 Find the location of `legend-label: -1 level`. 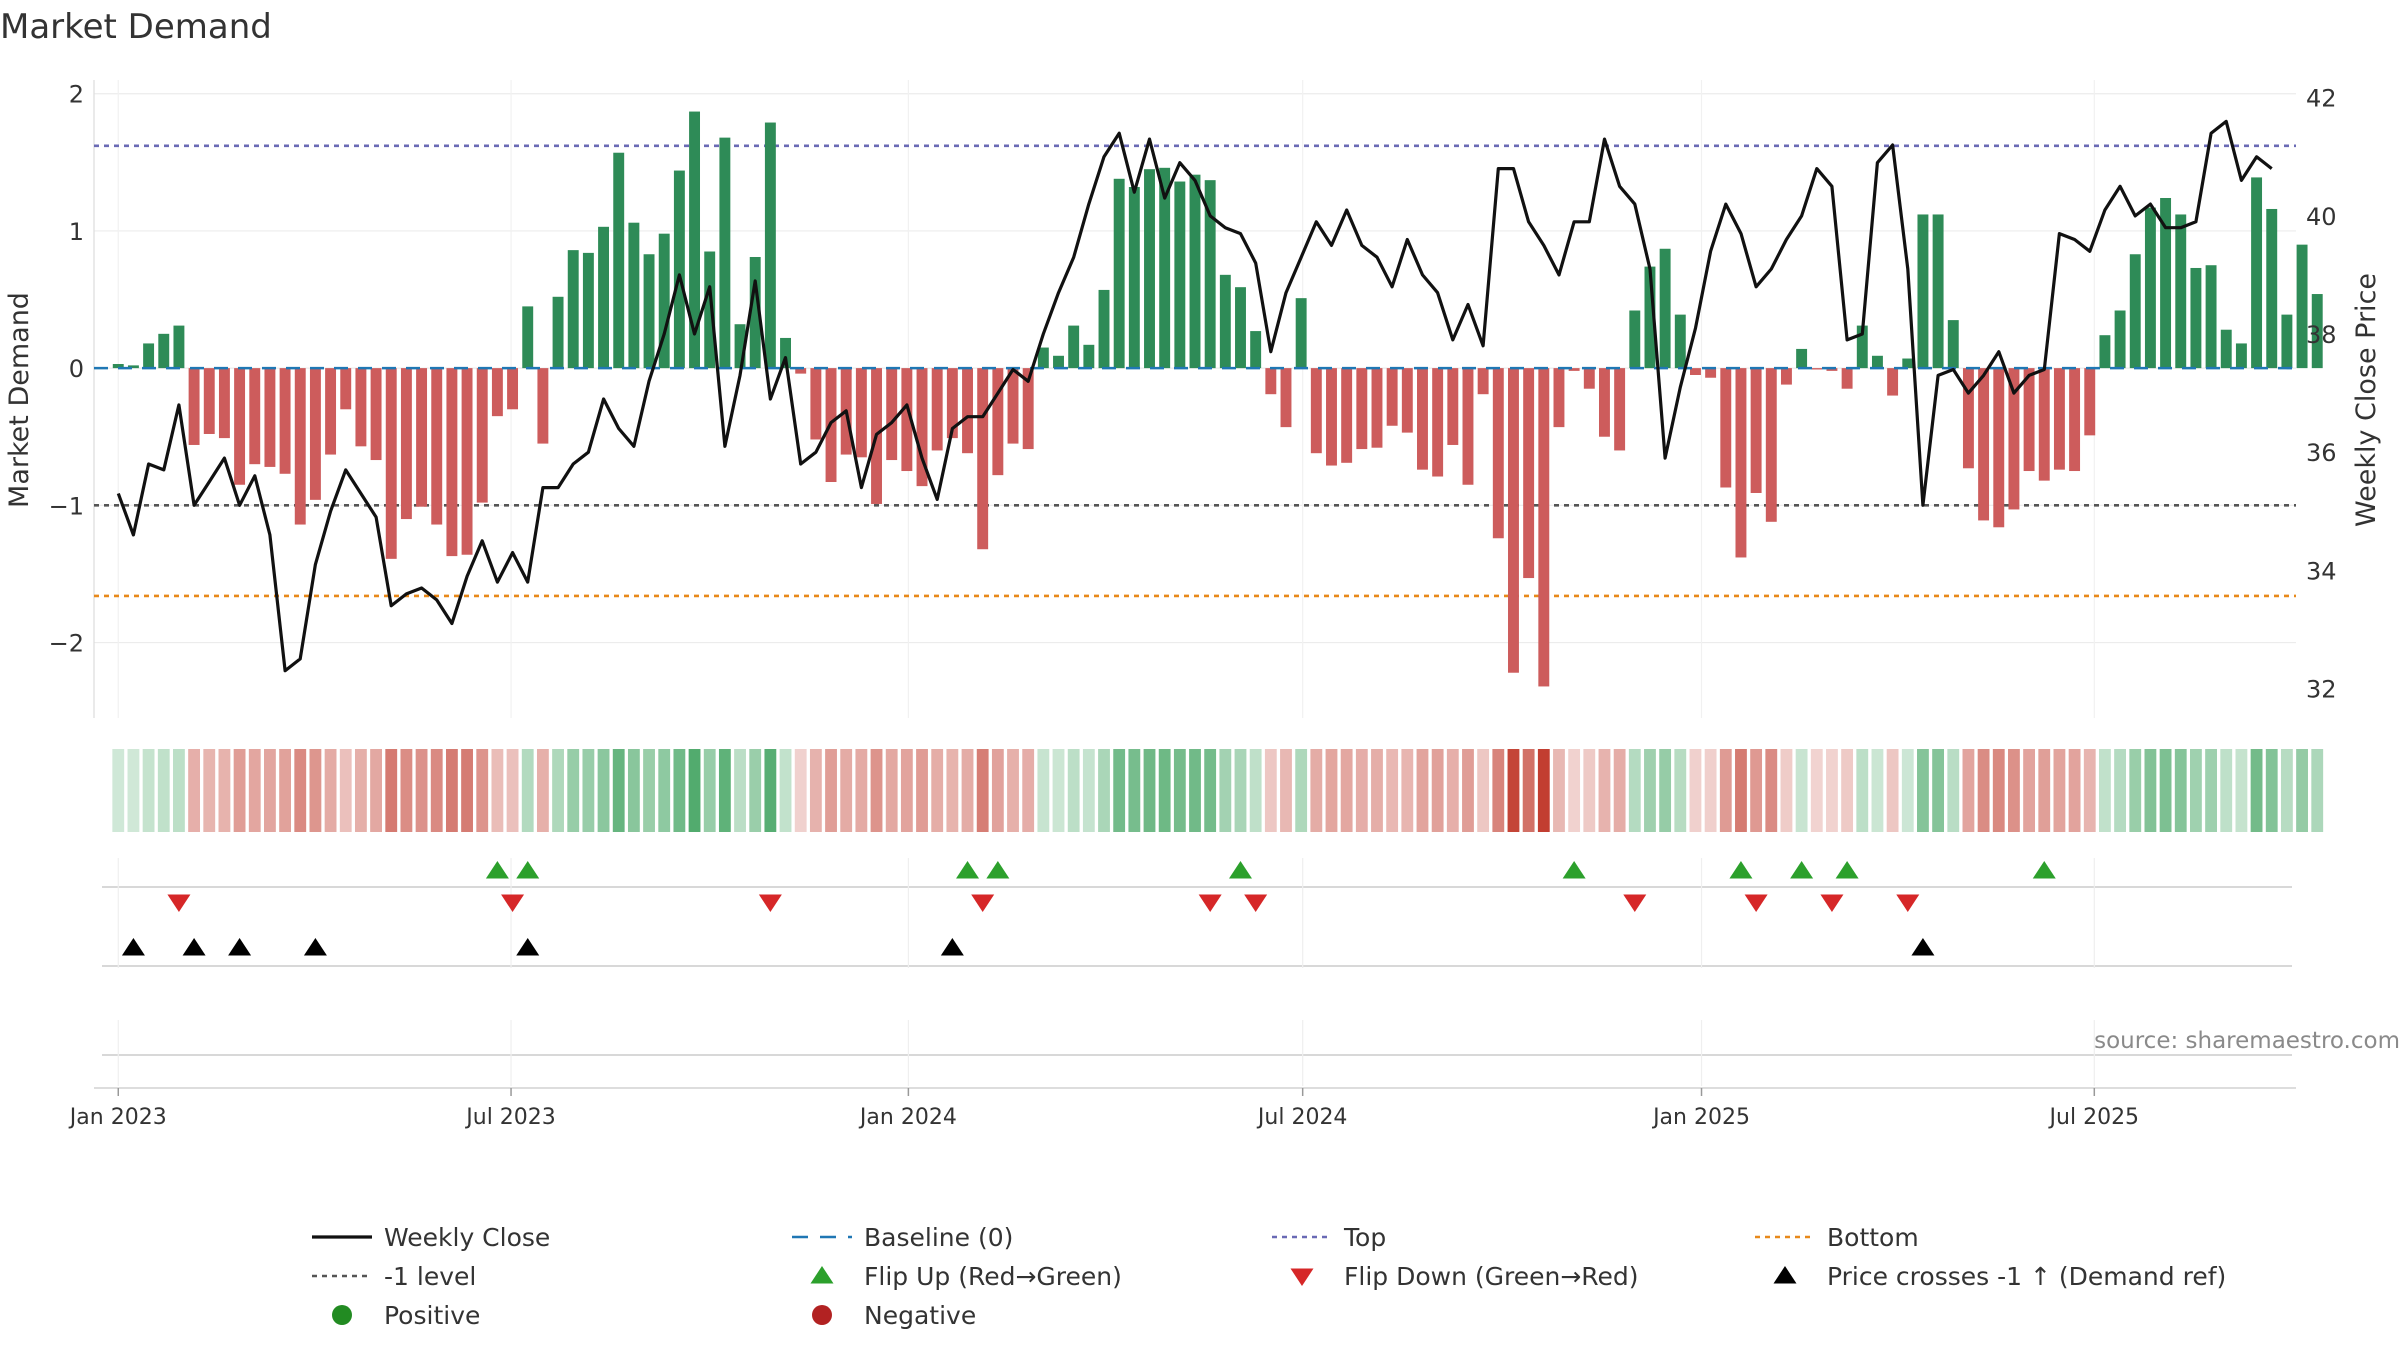

legend-label: -1 level is located at coordinates (430, 1276).